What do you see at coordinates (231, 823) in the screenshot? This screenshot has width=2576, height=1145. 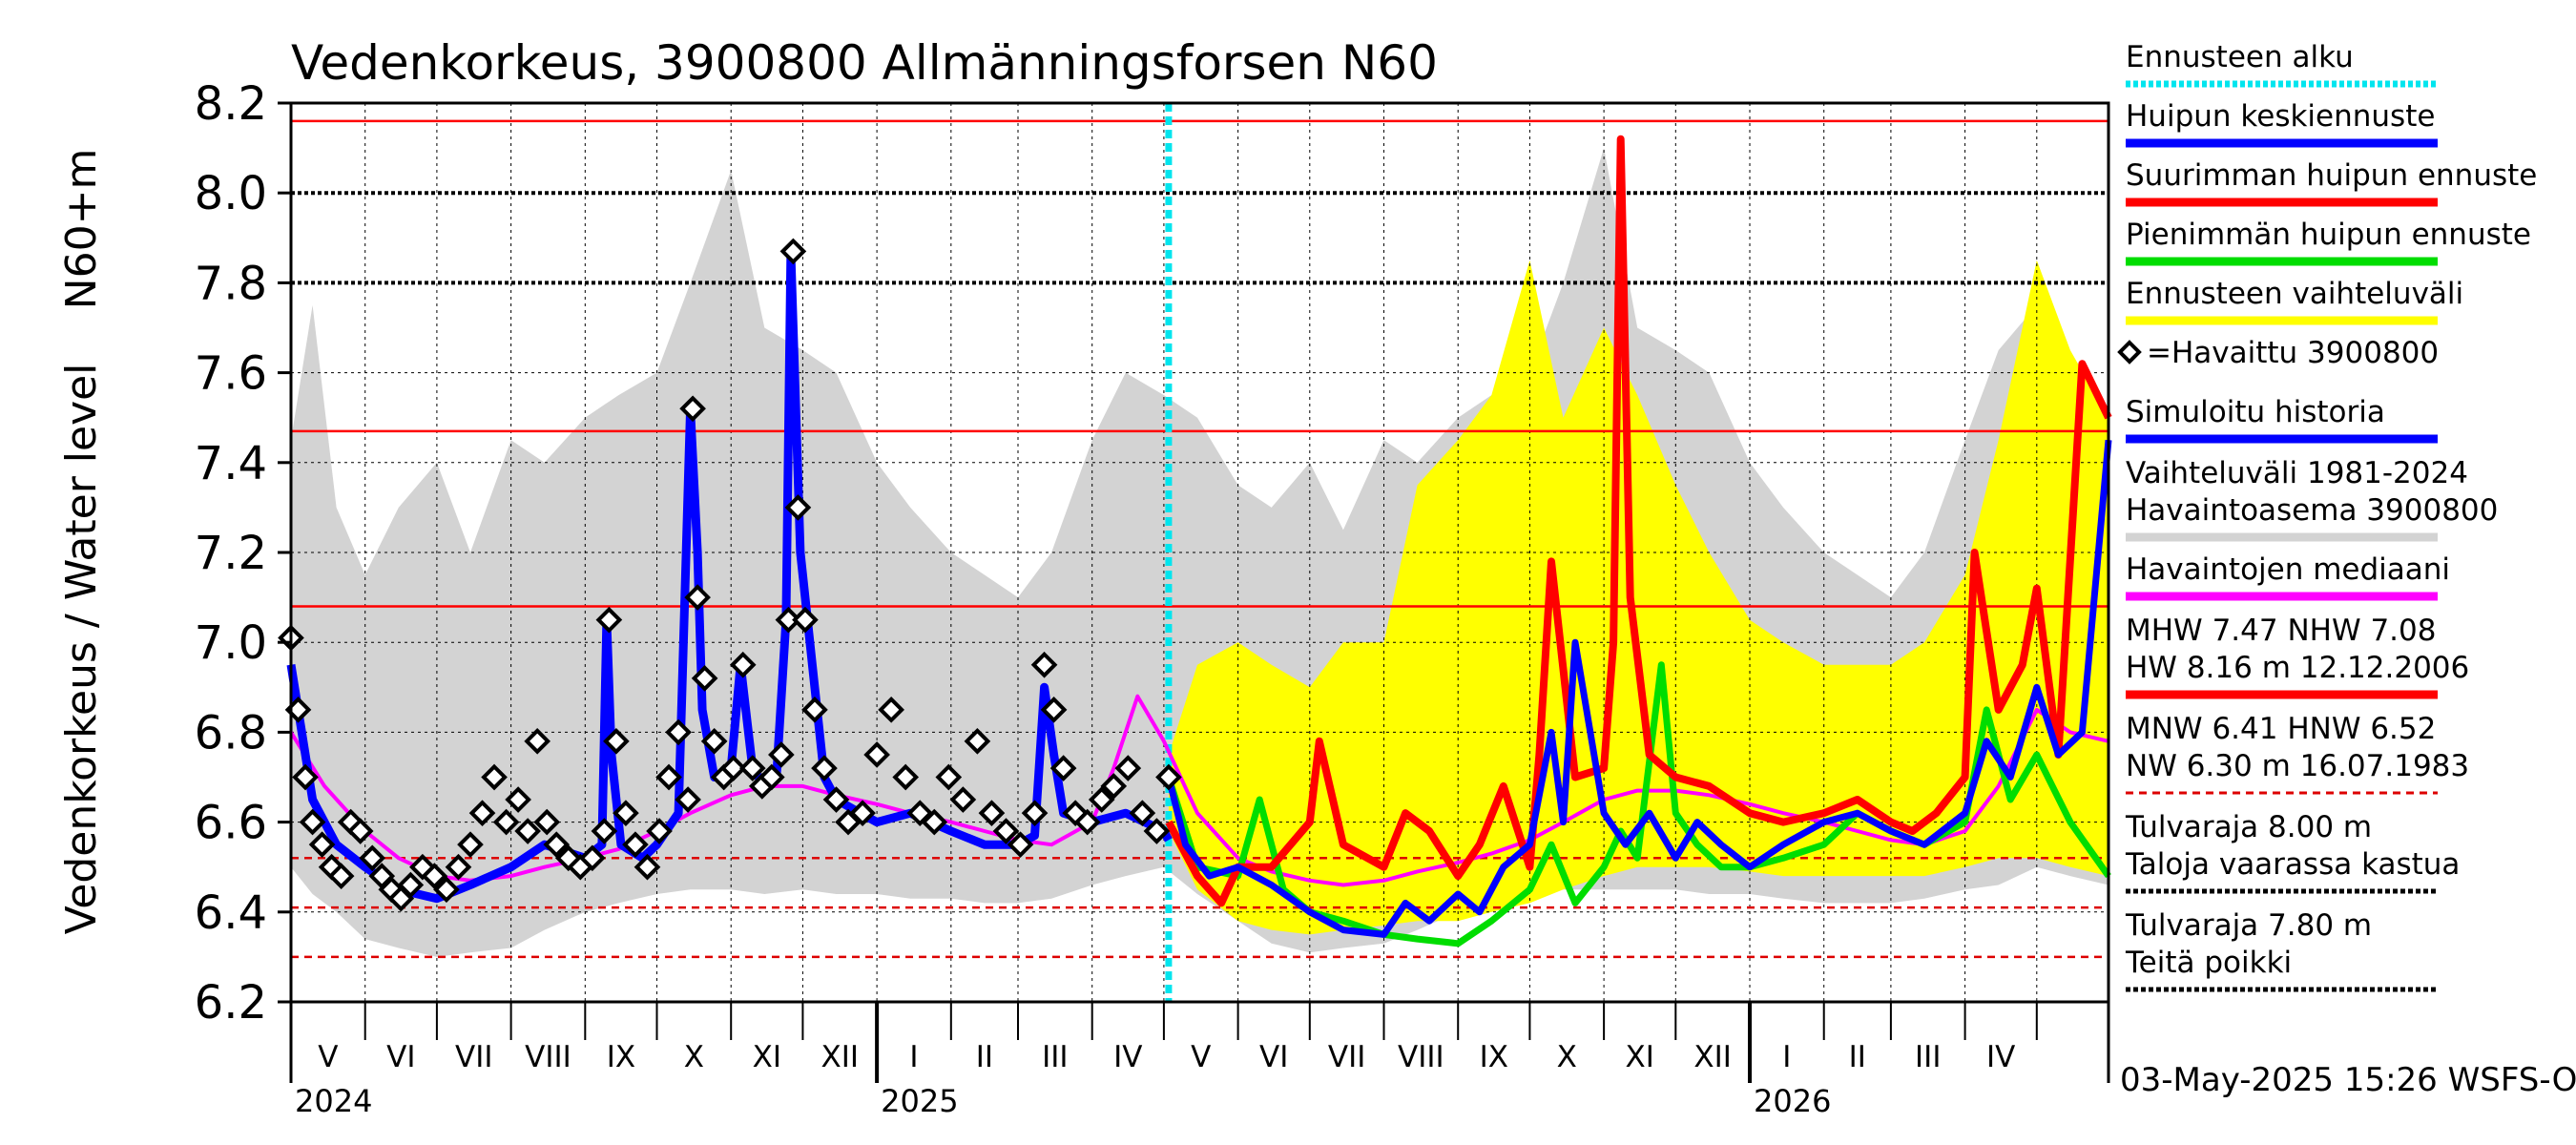 I see `y-tick-label: 6.6` at bounding box center [231, 823].